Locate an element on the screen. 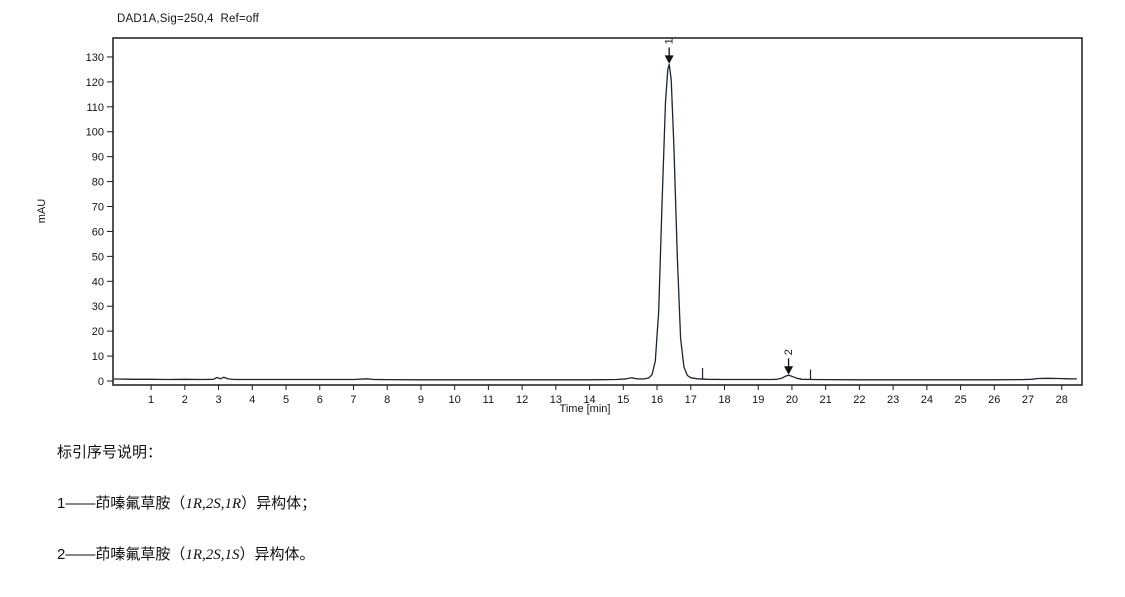 The image size is (1125, 597). x-tick-label: 10 is located at coordinates (455, 400).